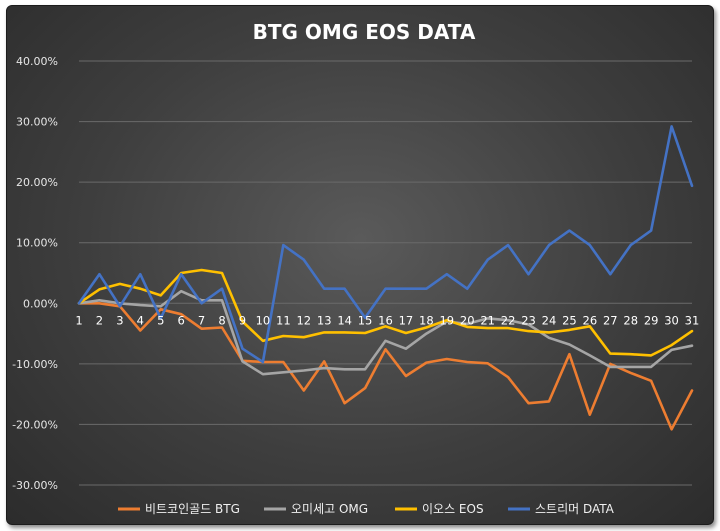  I want to click on x-tick-label: 17, so click(406, 320).